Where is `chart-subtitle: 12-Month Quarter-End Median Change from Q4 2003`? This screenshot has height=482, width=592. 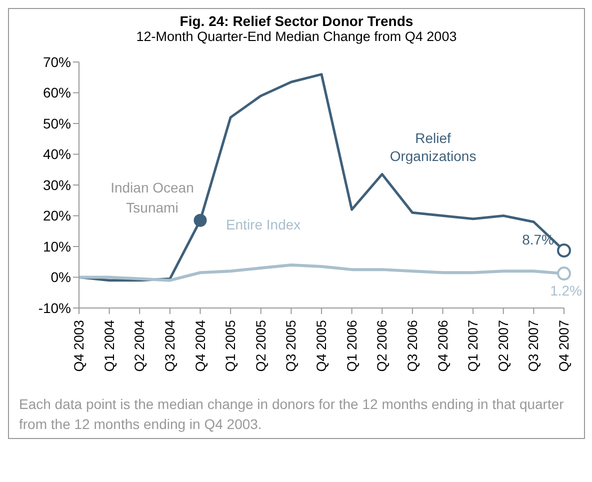 chart-subtitle: 12-Month Quarter-End Median Change from Q4 2003 is located at coordinates (296, 36).